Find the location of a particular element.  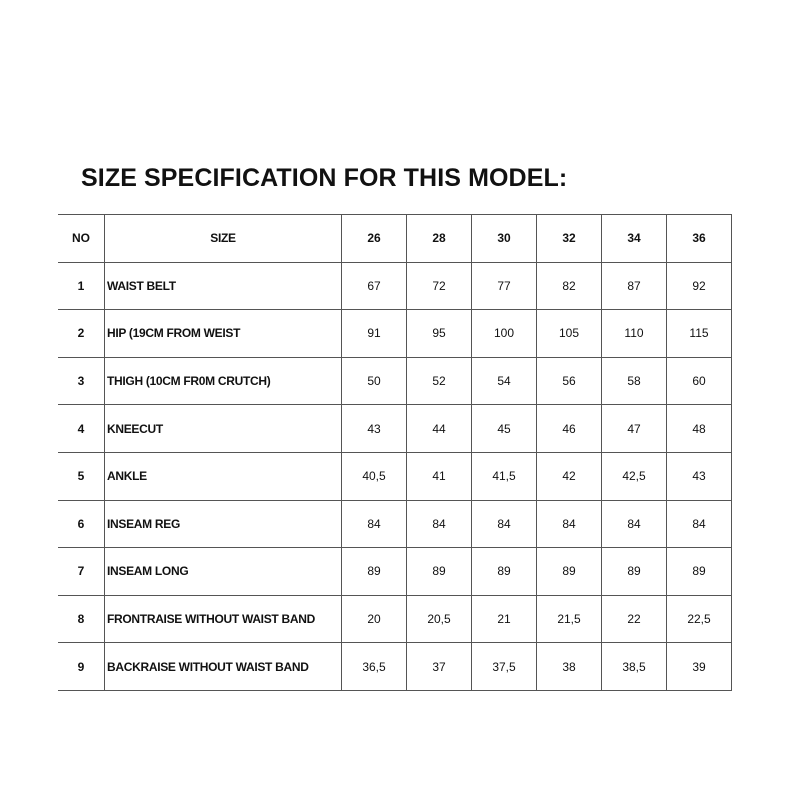

row-number: 4 is located at coordinates (81, 428).